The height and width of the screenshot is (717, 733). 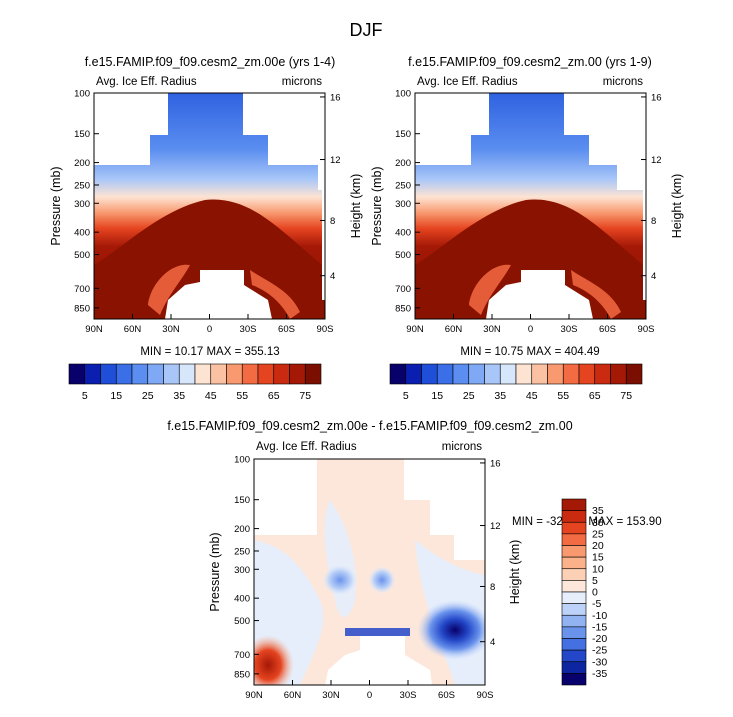 I want to click on colorbar-diff-label: 0, so click(x=595, y=593).